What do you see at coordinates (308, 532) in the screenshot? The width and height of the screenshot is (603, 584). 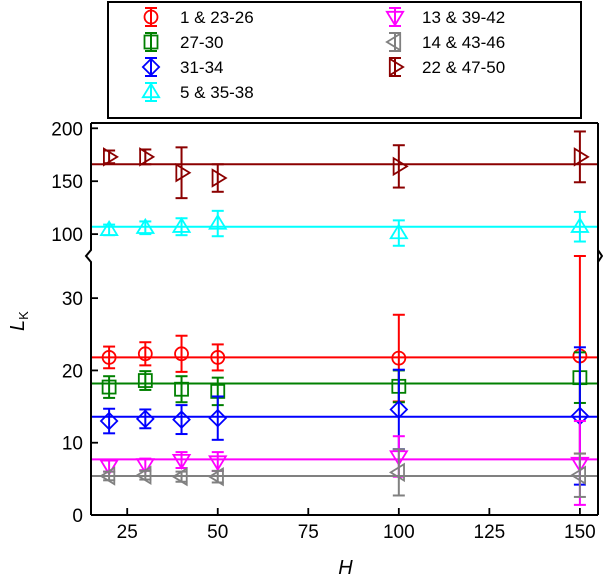 I see `x-tick-label: 75` at bounding box center [308, 532].